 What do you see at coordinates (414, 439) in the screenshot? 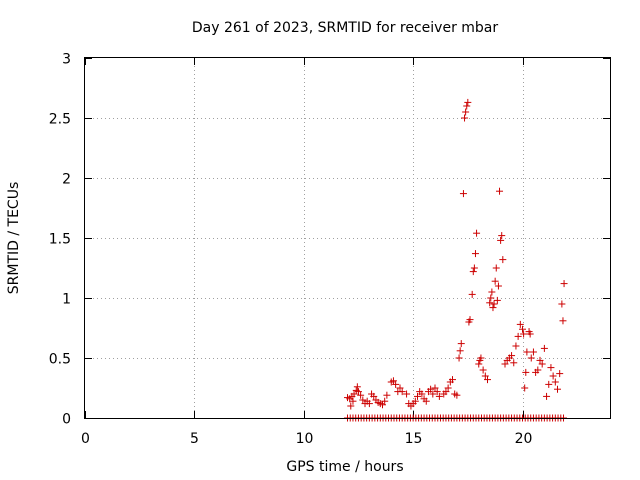
I see `x-tick-label: 15` at bounding box center [414, 439].